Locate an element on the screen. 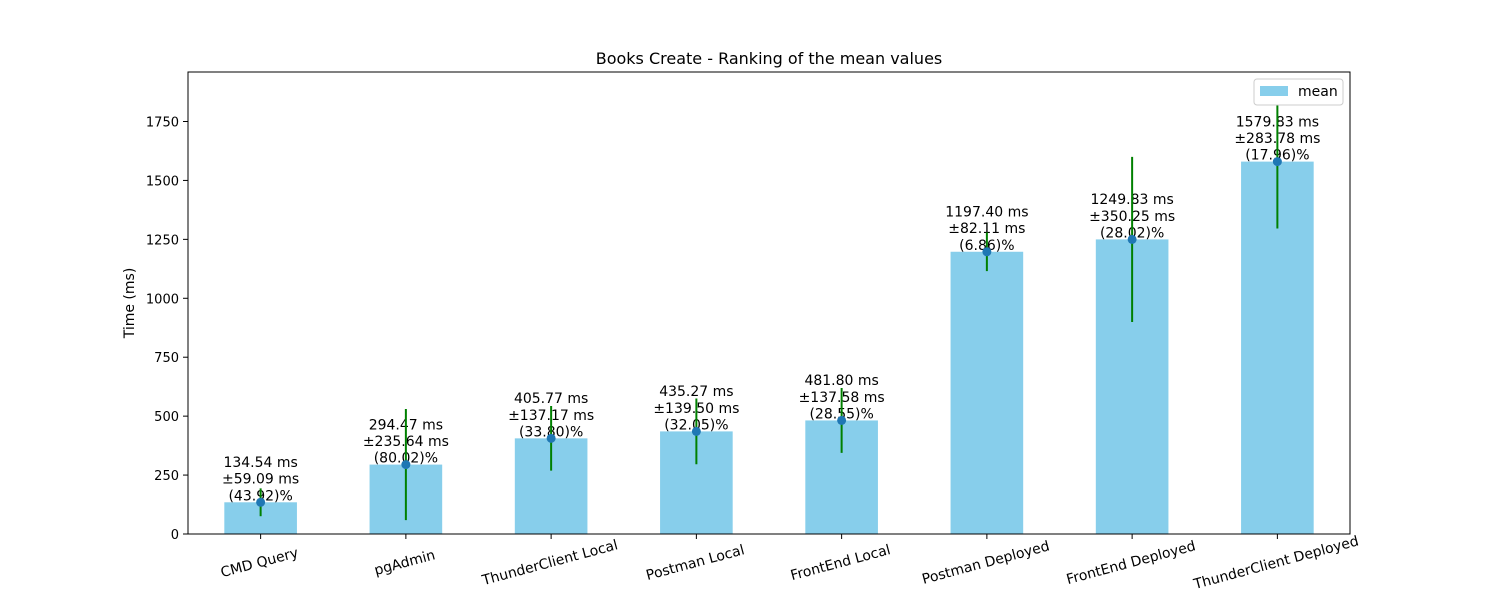  y-tick-label: 1000 is located at coordinates (162, 299).